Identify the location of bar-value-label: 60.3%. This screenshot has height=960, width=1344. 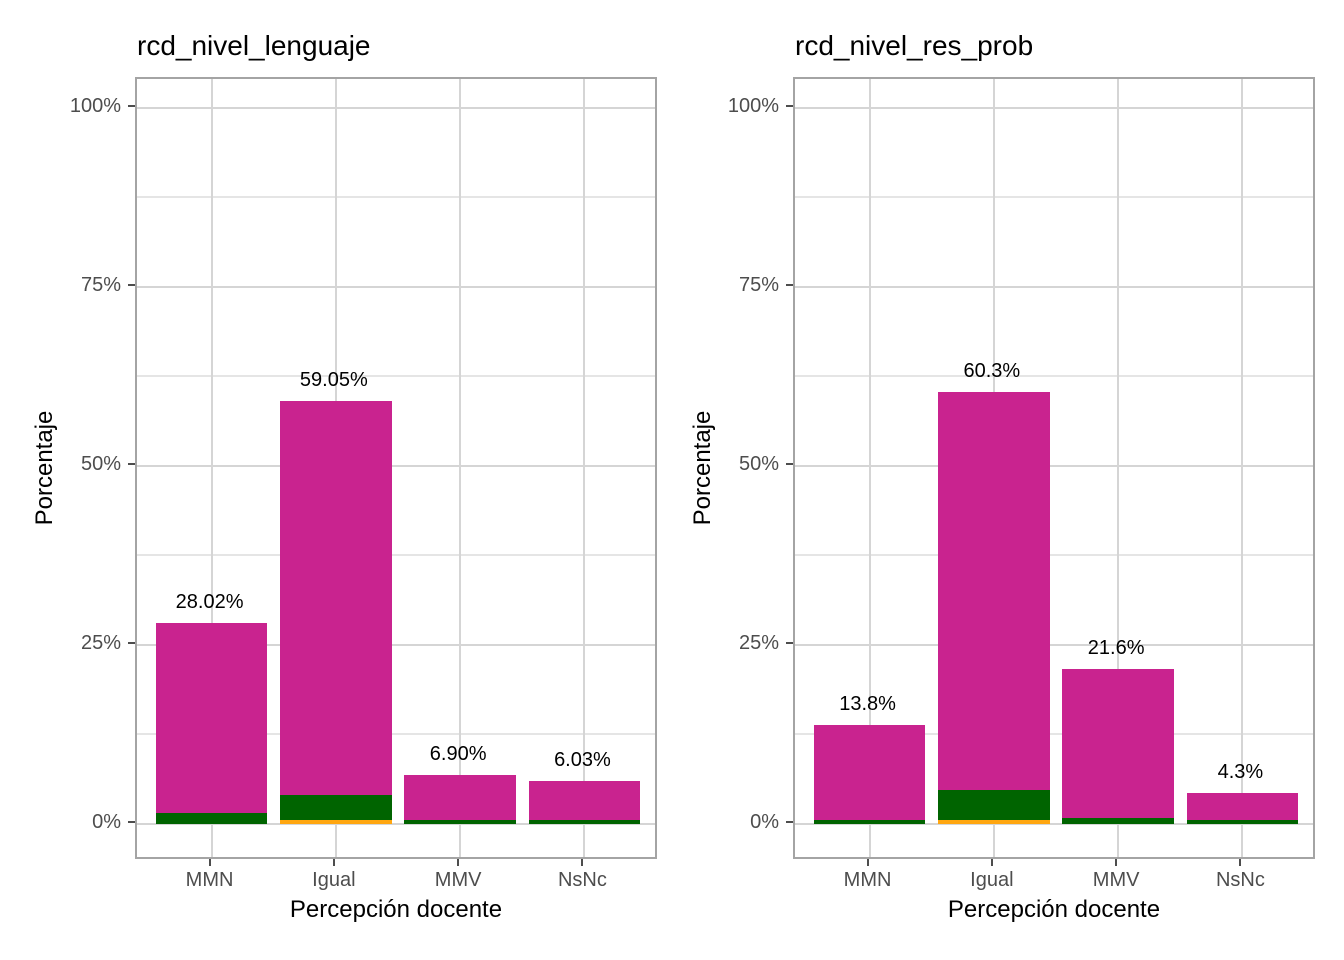
(992, 370).